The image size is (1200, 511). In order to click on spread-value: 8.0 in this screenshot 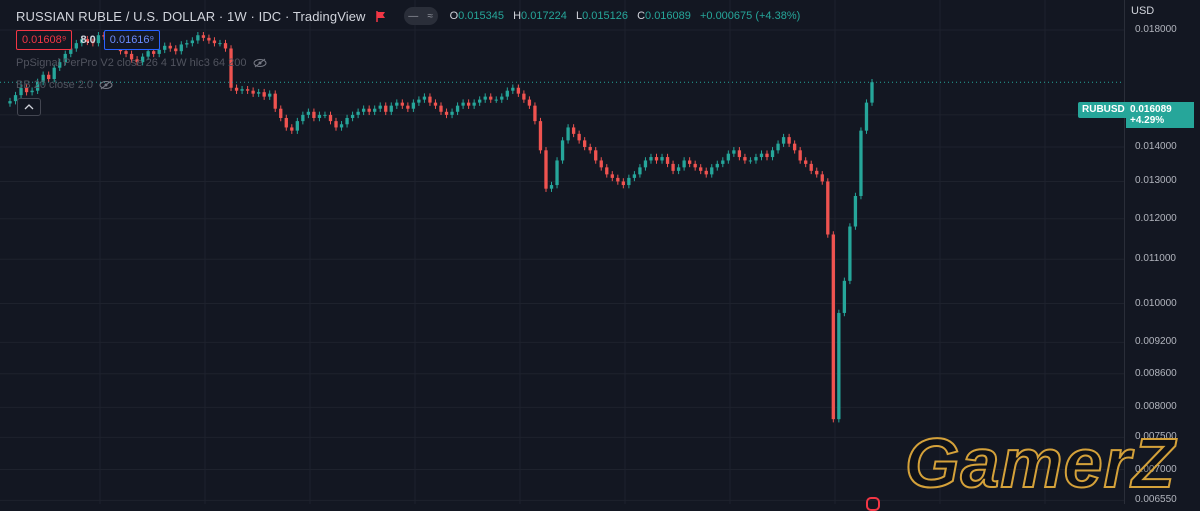, I will do `click(88, 40)`.